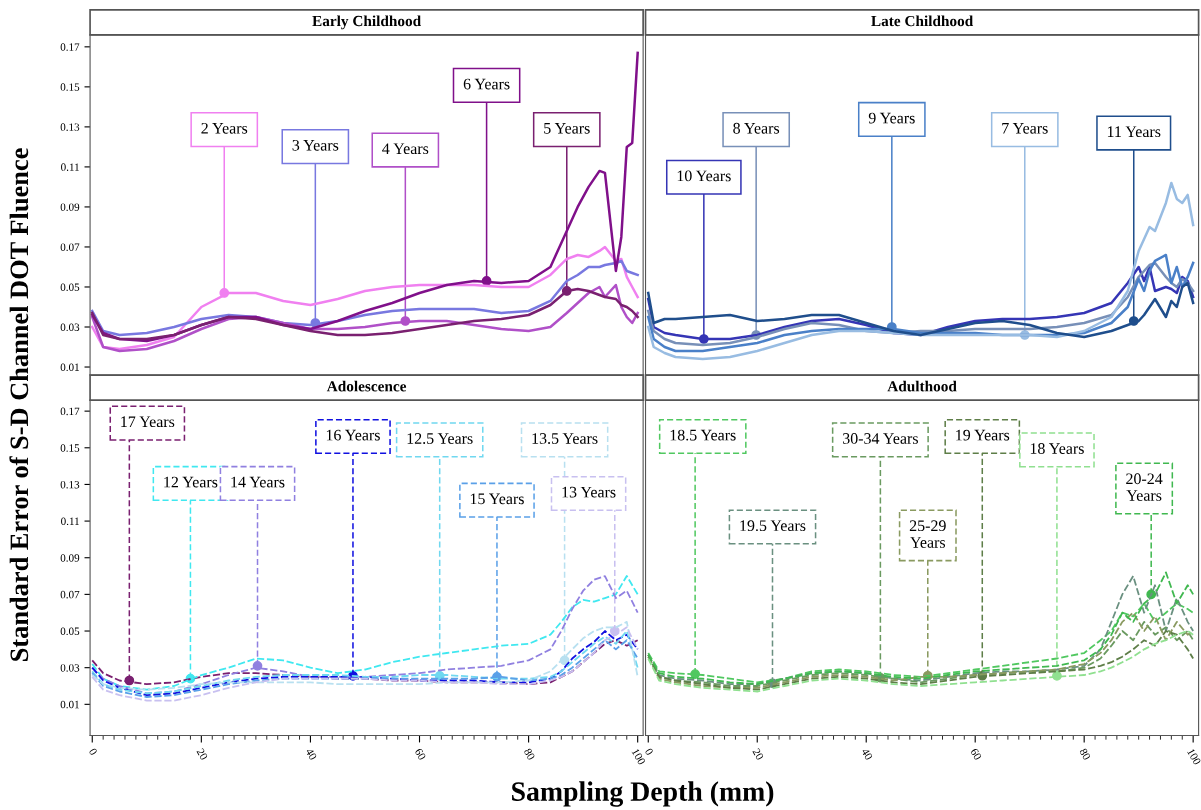 The width and height of the screenshot is (1201, 810). I want to click on chart-title: Early Childhood, so click(366, 22).